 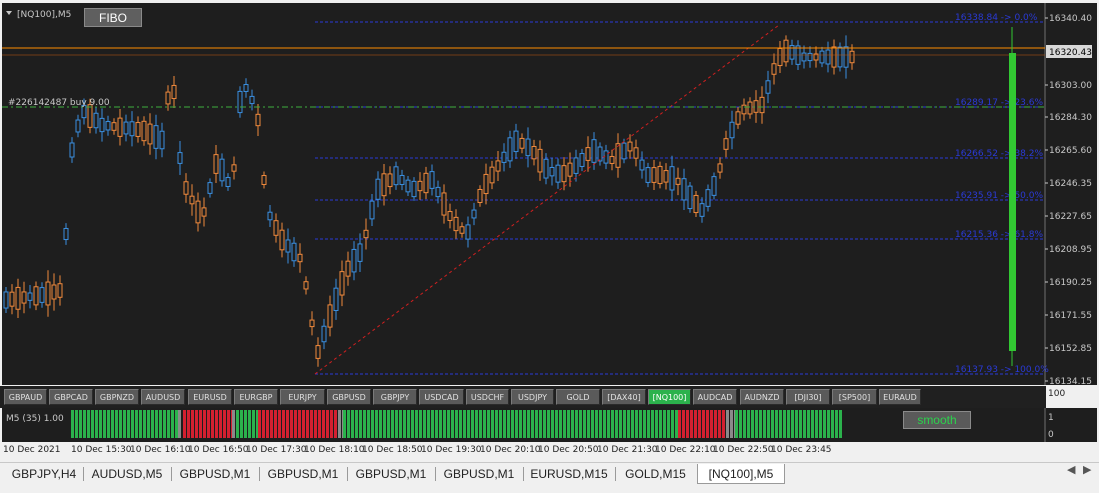 I want to click on symbol-button-eurjpy: EURJPY, so click(x=302, y=397).